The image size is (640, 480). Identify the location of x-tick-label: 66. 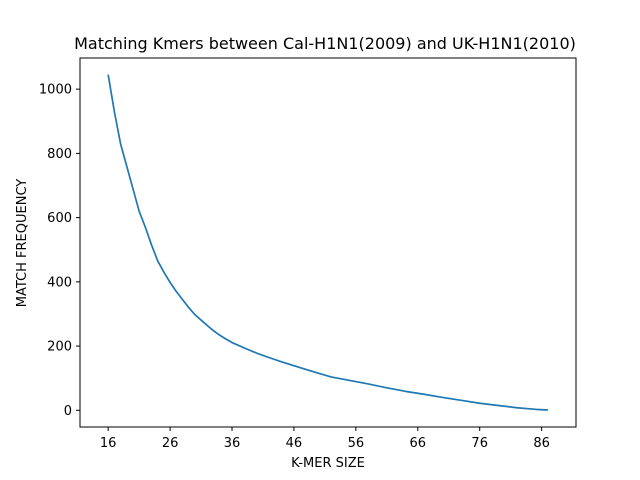
(418, 443).